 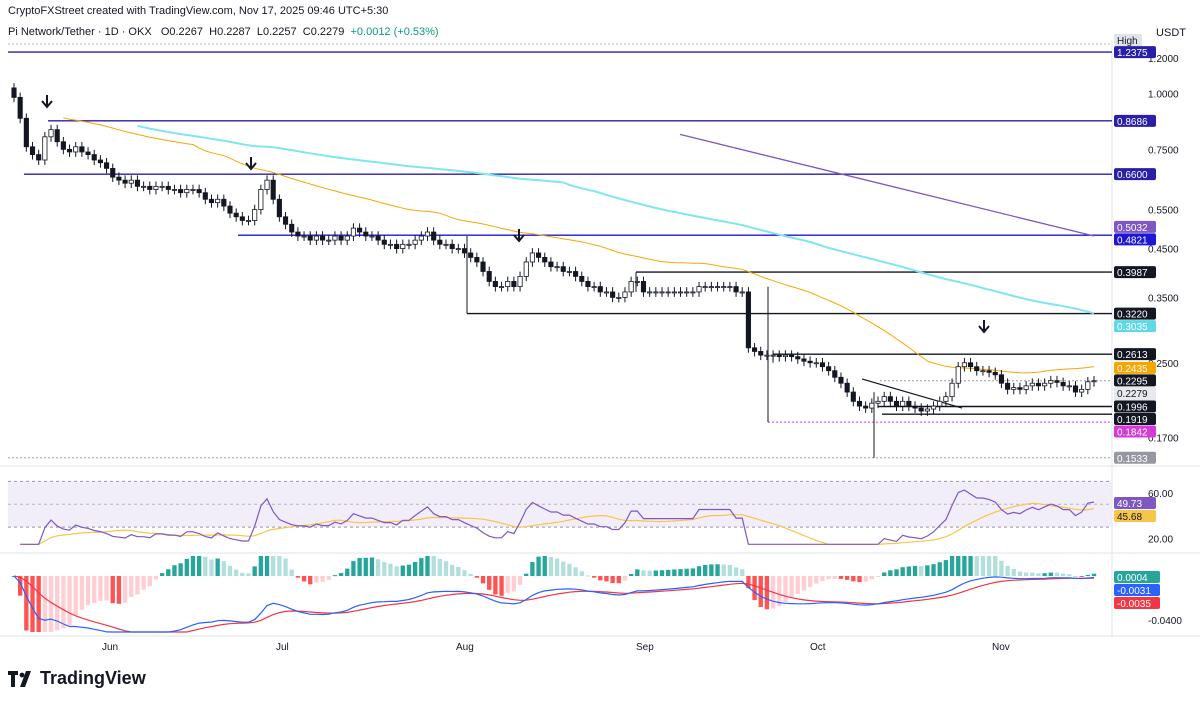 What do you see at coordinates (645, 647) in the screenshot?
I see `time-tick-label: Sep` at bounding box center [645, 647].